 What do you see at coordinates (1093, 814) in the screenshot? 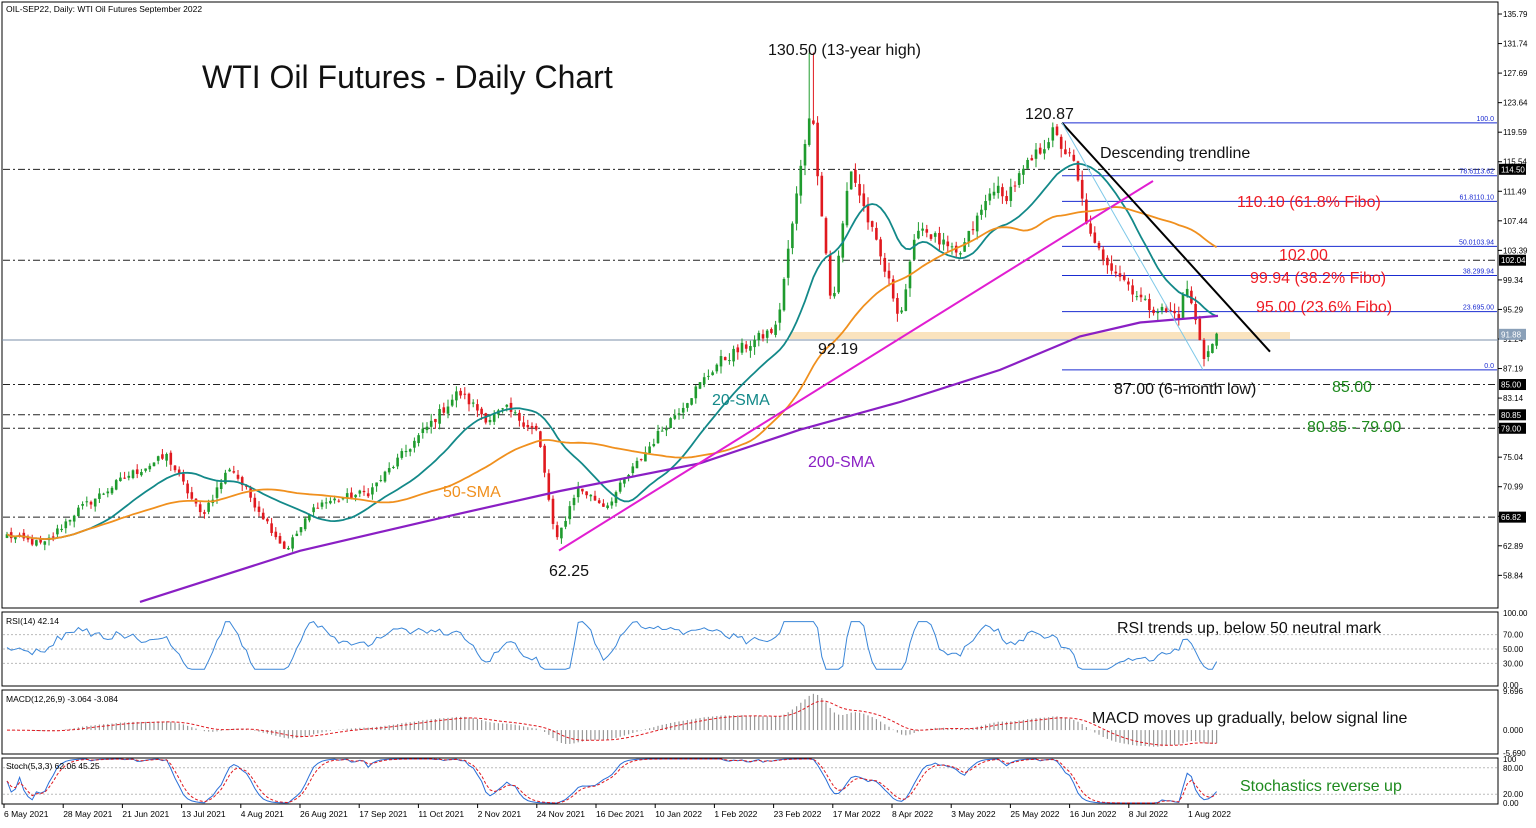
I see `x-tick-label: 16 Jun 2022` at bounding box center [1093, 814].